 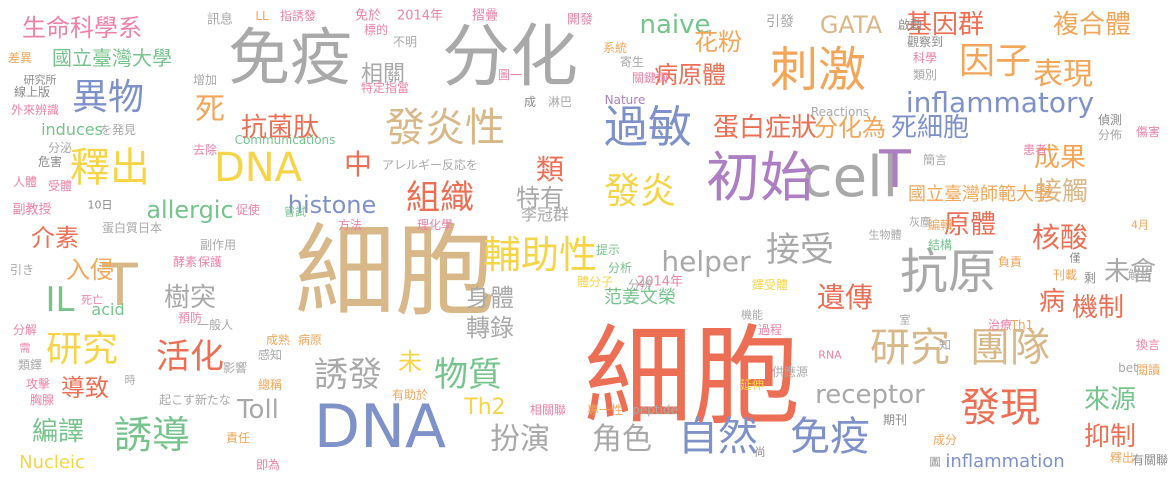 What do you see at coordinates (38, 384) in the screenshot?
I see `cloud-word: 攻擊` at bounding box center [38, 384].